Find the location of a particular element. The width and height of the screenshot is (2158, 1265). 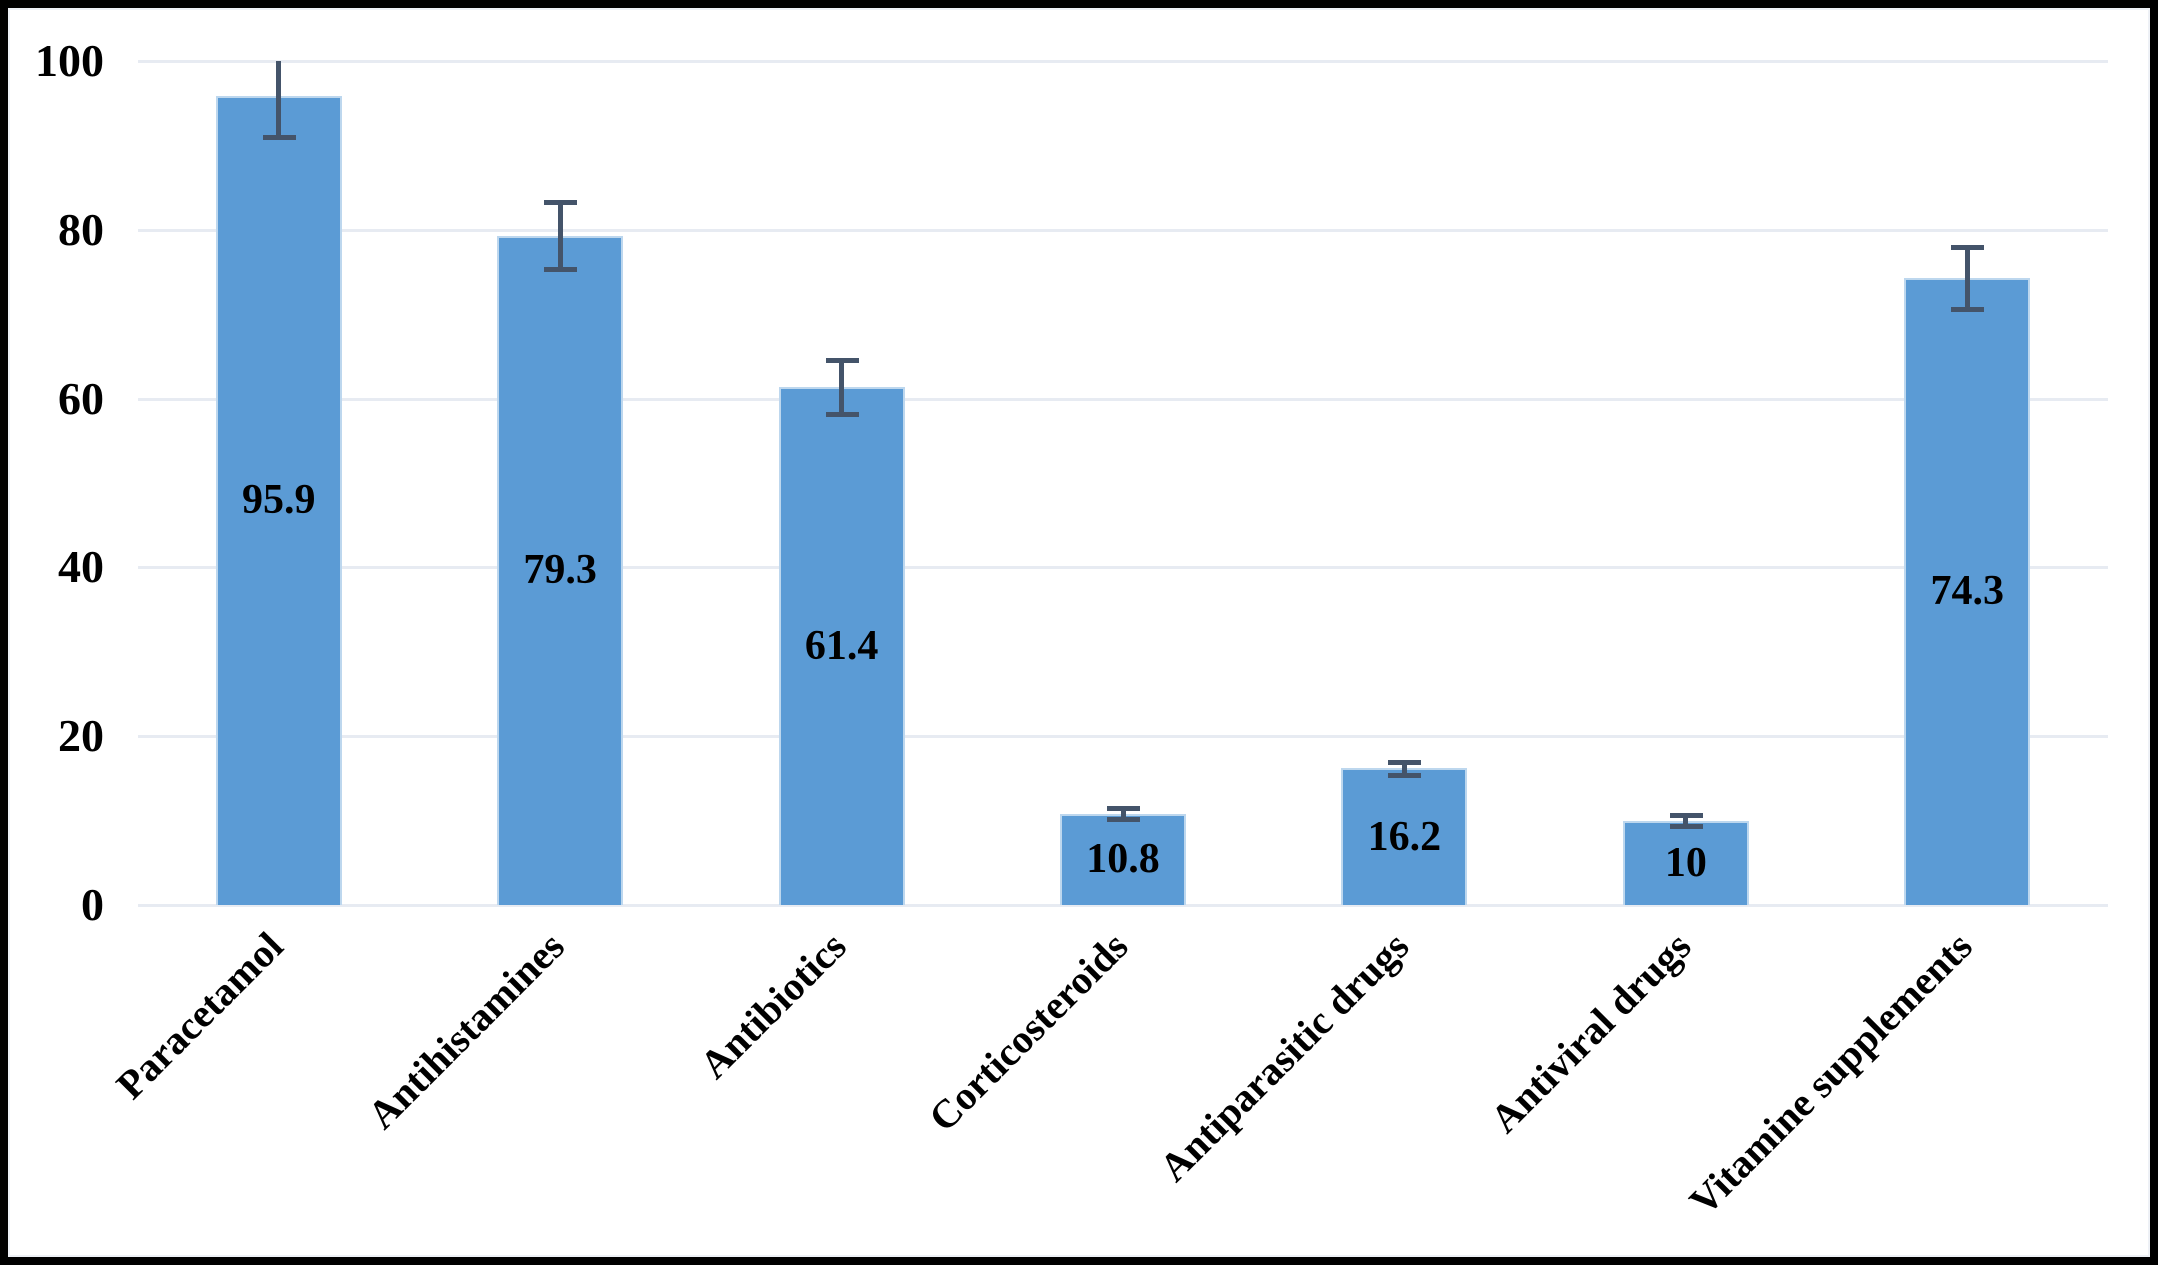

bar-value-label: 10.8 is located at coordinates (1123, 859).